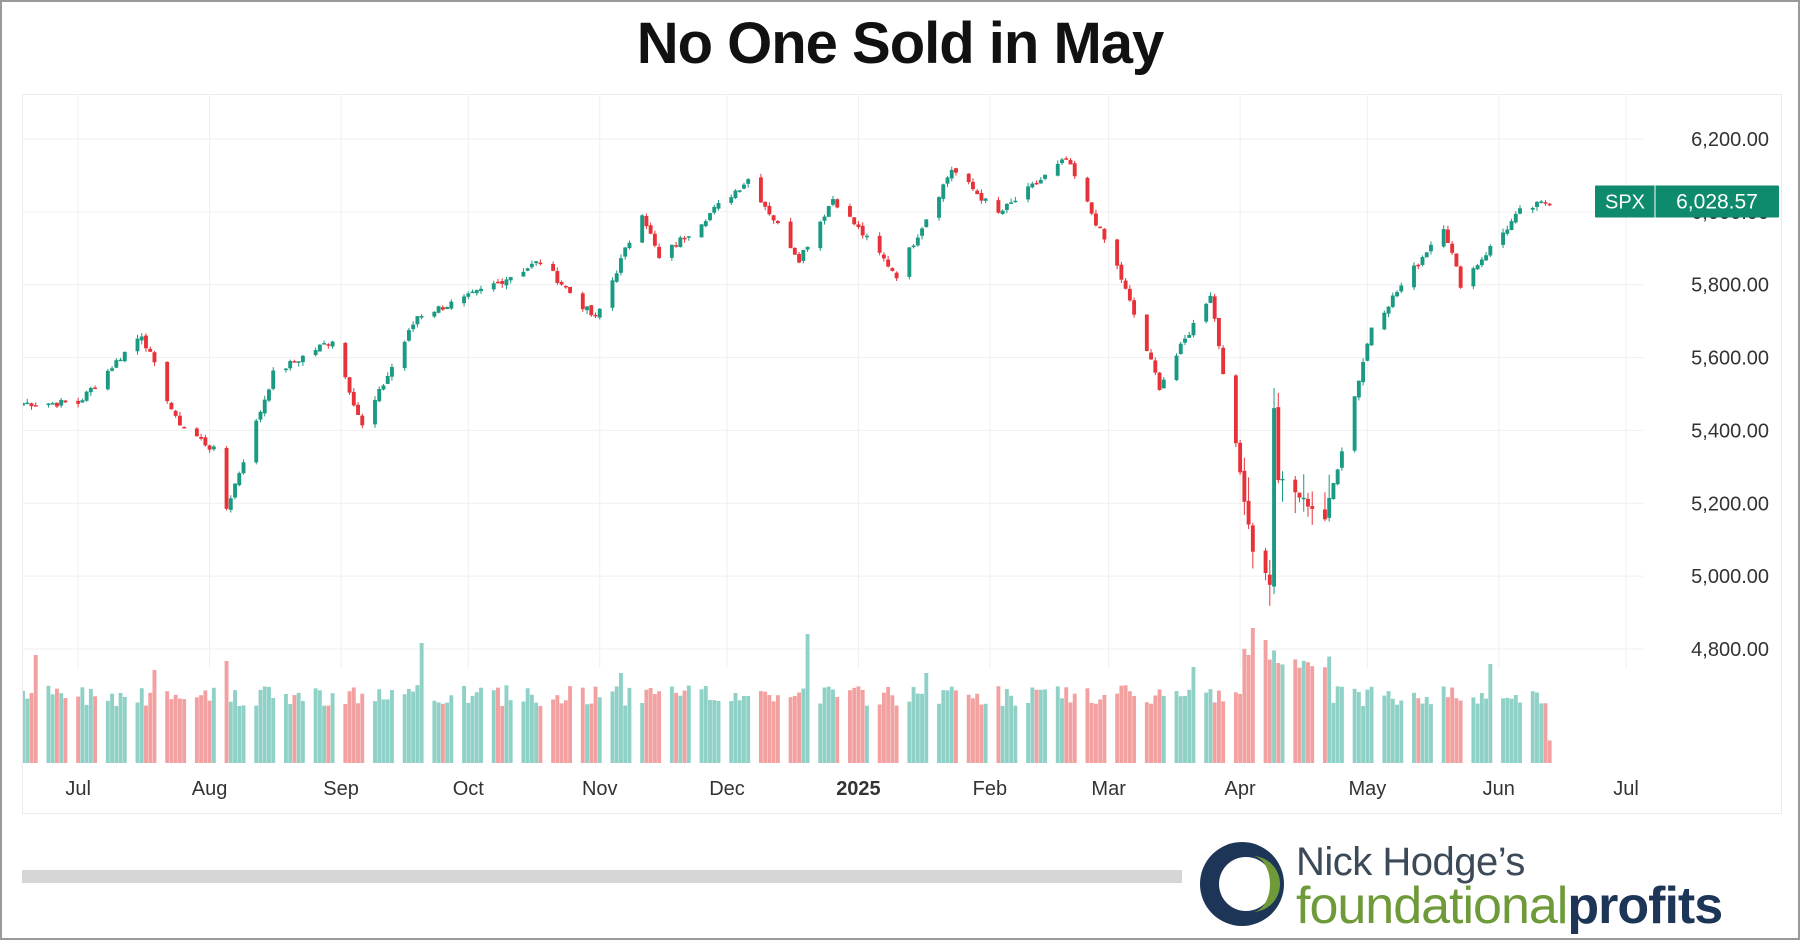 The width and height of the screenshot is (1800, 940). Describe the element at coordinates (1730, 431) in the screenshot. I see `y-tick-label: 5,400.00` at that location.